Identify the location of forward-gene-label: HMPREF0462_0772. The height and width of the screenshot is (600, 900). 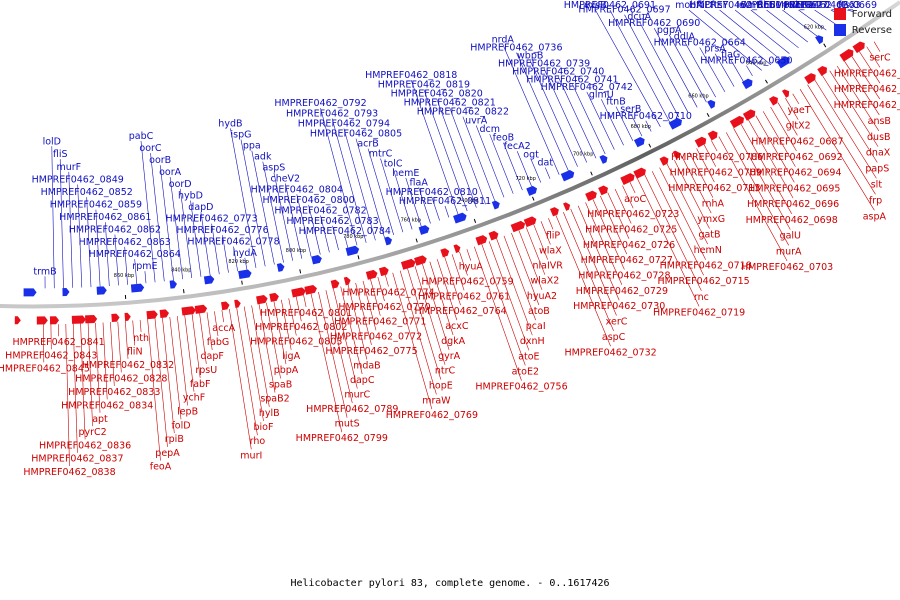
(376, 336).